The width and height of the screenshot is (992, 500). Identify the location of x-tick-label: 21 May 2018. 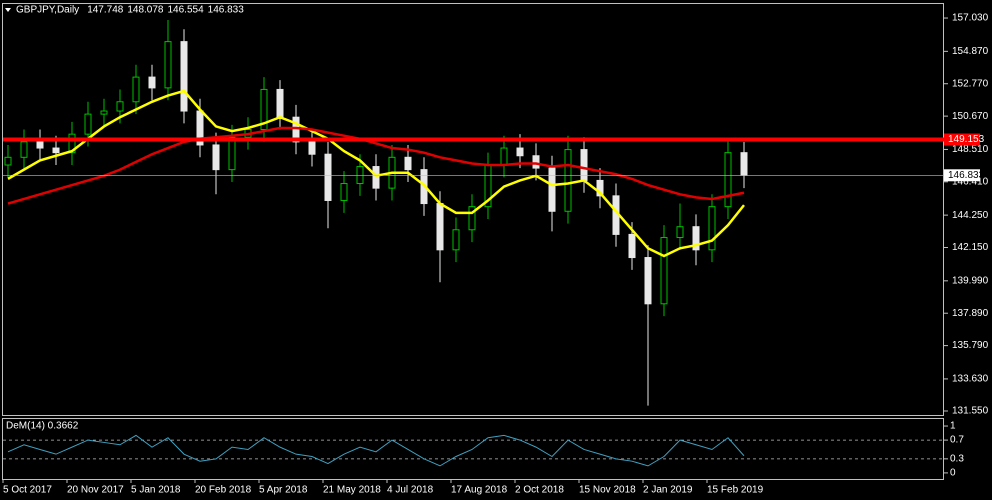
(352, 490).